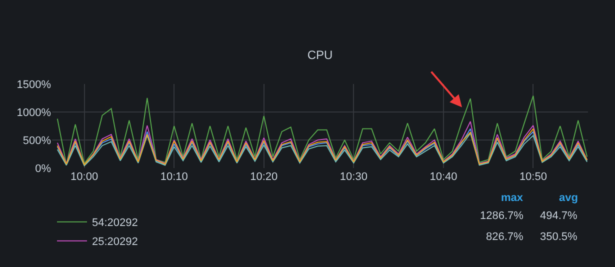 This screenshot has height=267, width=615. What do you see at coordinates (43, 168) in the screenshot?
I see `y-tick-label: 0%` at bounding box center [43, 168].